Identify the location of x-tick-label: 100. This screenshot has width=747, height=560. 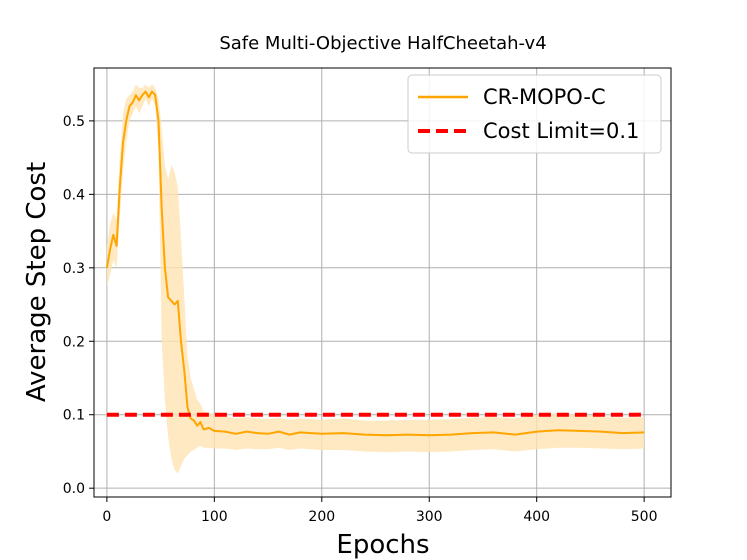
(214, 517).